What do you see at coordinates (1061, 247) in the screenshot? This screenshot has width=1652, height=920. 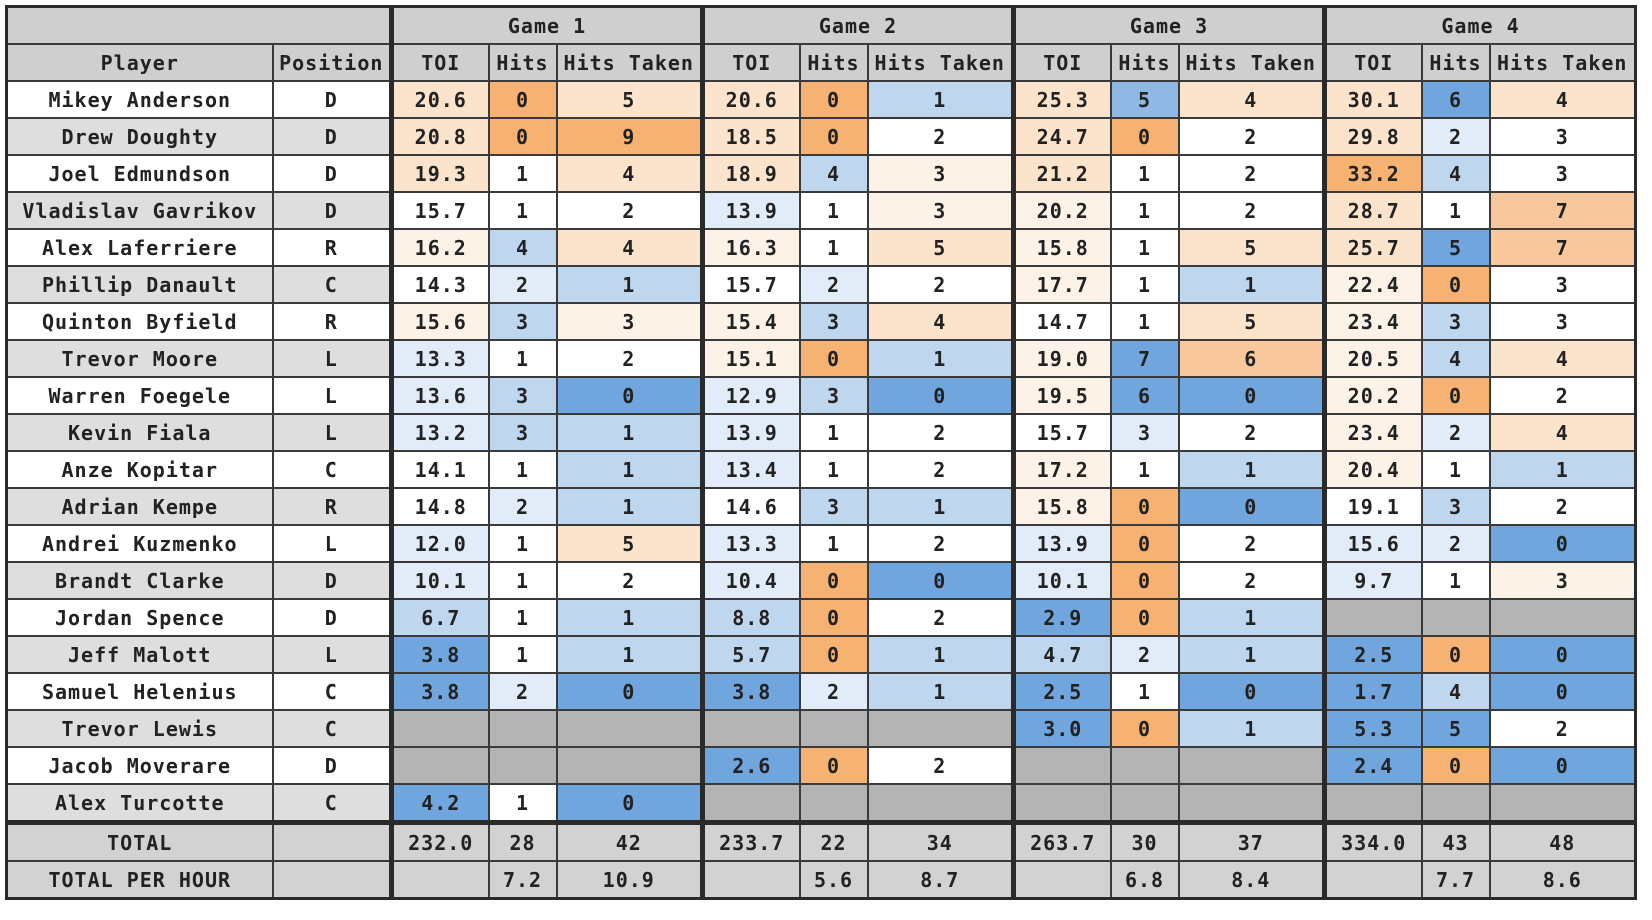 I see `stat-cell: 15.8` at bounding box center [1061, 247].